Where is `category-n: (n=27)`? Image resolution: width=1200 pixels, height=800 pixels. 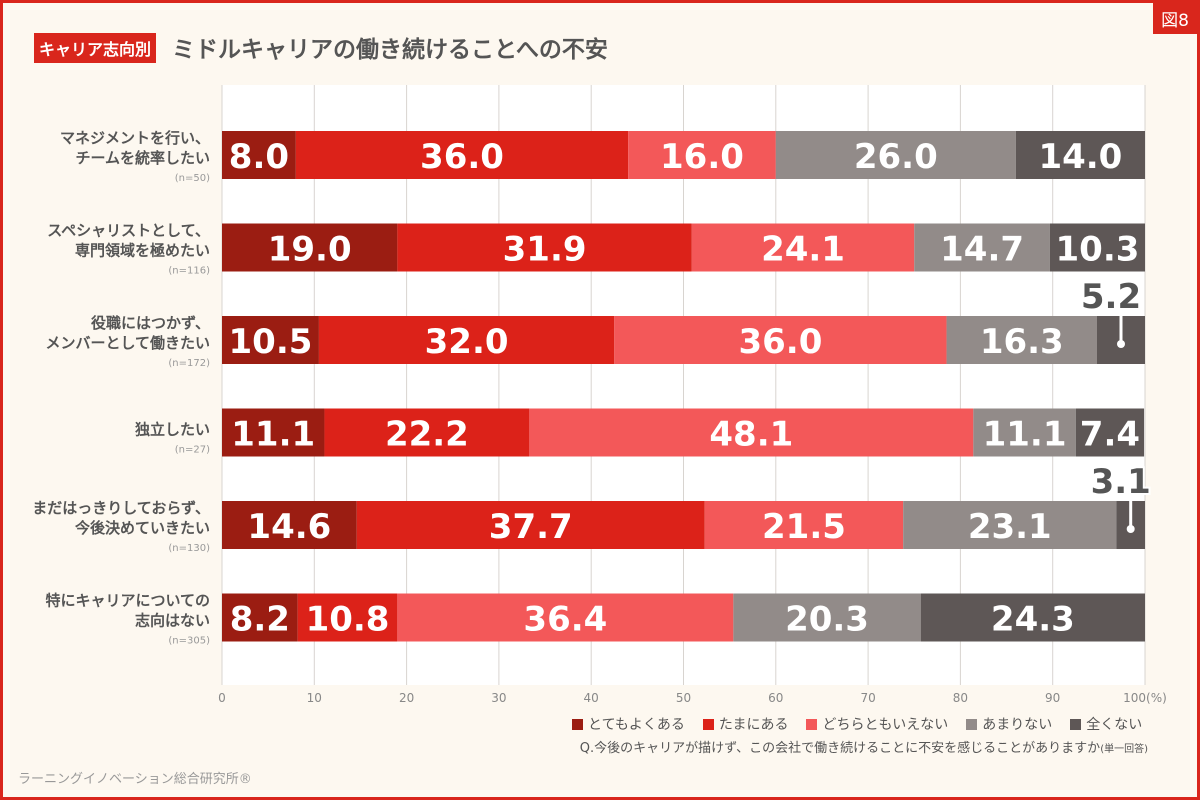
category-n: (n=27) is located at coordinates (192, 450).